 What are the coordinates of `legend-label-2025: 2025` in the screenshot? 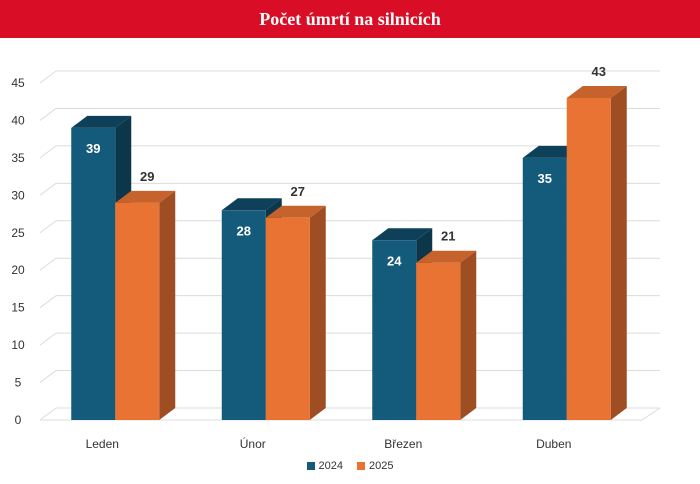 It's located at (381, 466).